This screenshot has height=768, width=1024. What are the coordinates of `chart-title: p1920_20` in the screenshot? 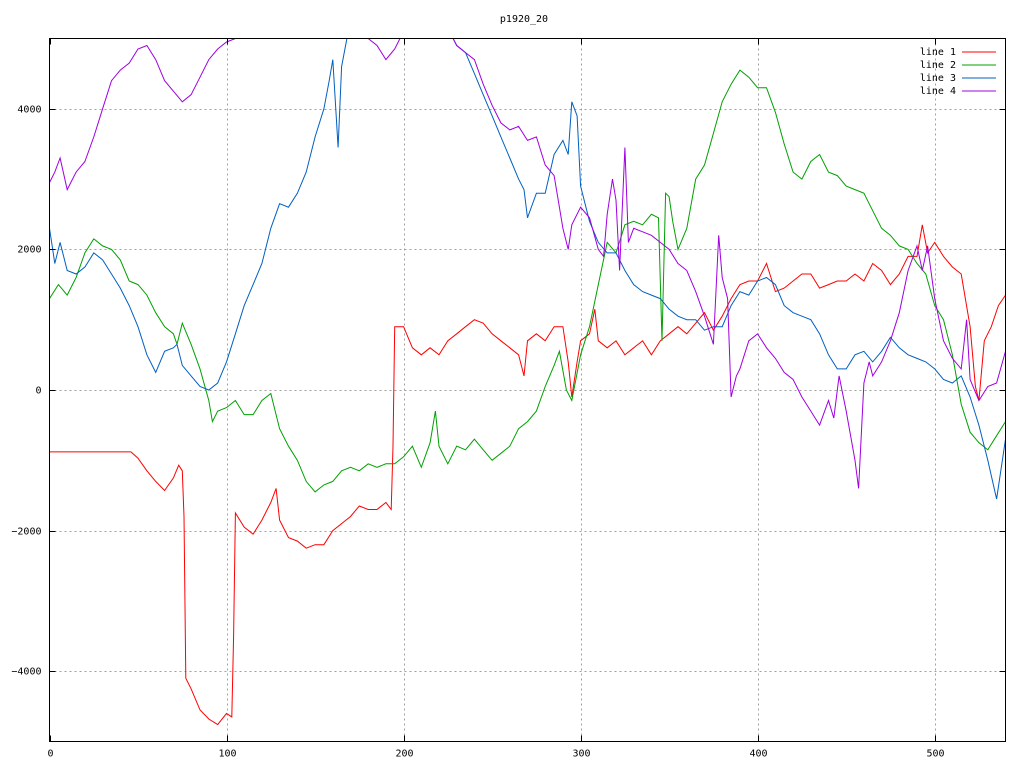 It's located at (524, 19).